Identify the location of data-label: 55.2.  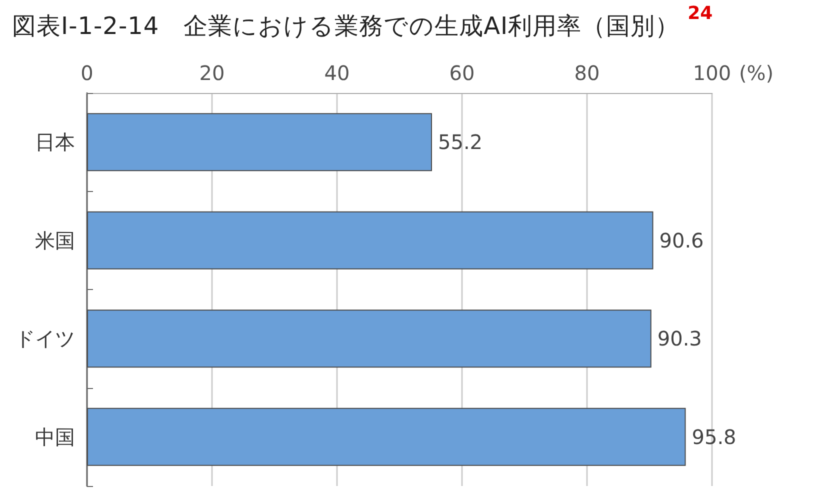
(460, 142).